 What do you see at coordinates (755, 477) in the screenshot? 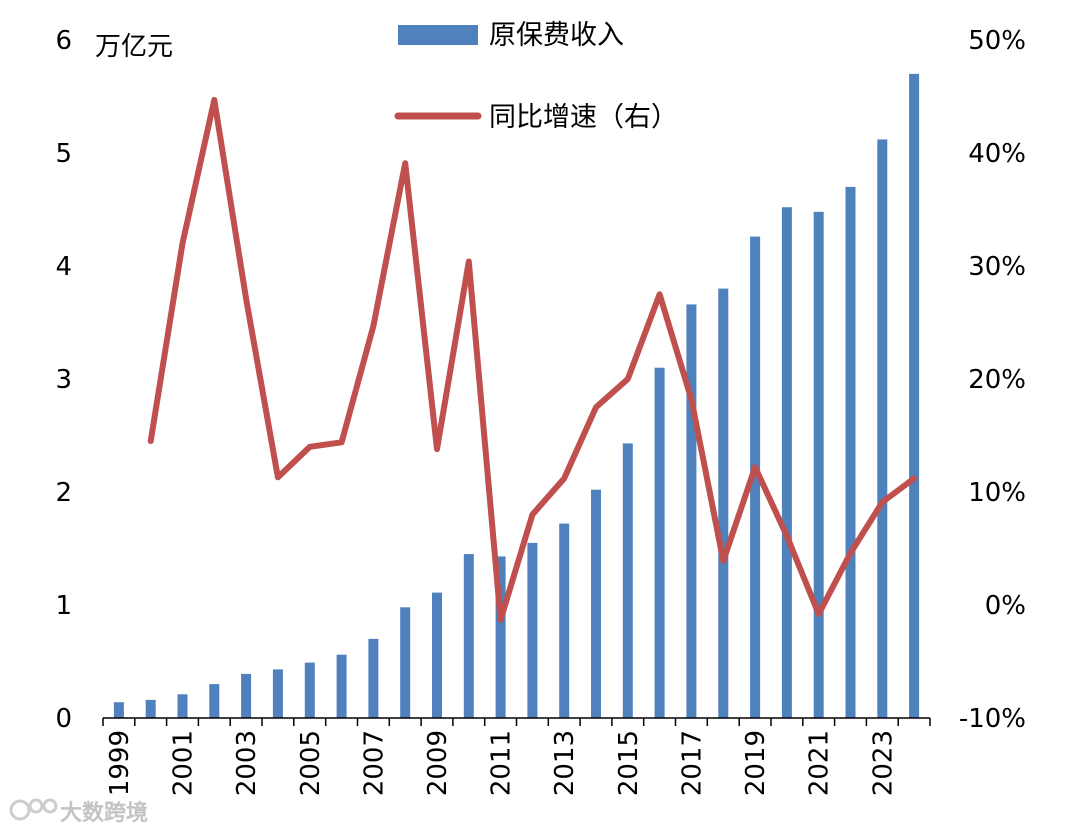
I see `bar-2019` at bounding box center [755, 477].